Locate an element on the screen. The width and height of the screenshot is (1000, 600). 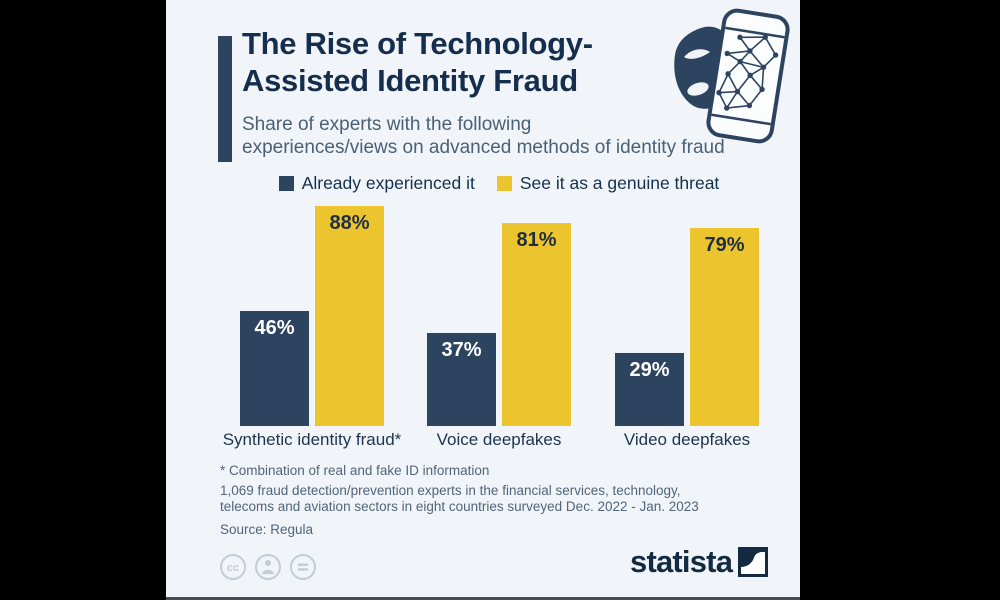
cc-icon: cc is located at coordinates (233, 567).